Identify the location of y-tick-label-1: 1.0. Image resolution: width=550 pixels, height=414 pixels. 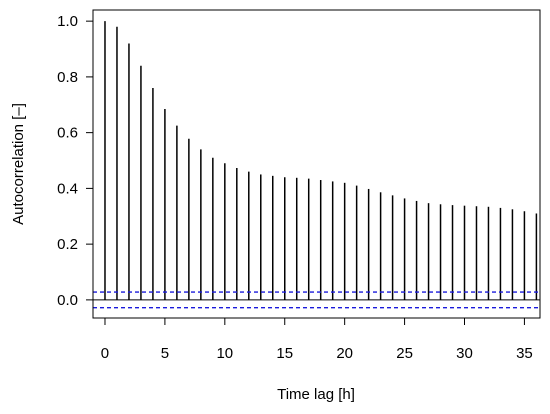
(67, 21).